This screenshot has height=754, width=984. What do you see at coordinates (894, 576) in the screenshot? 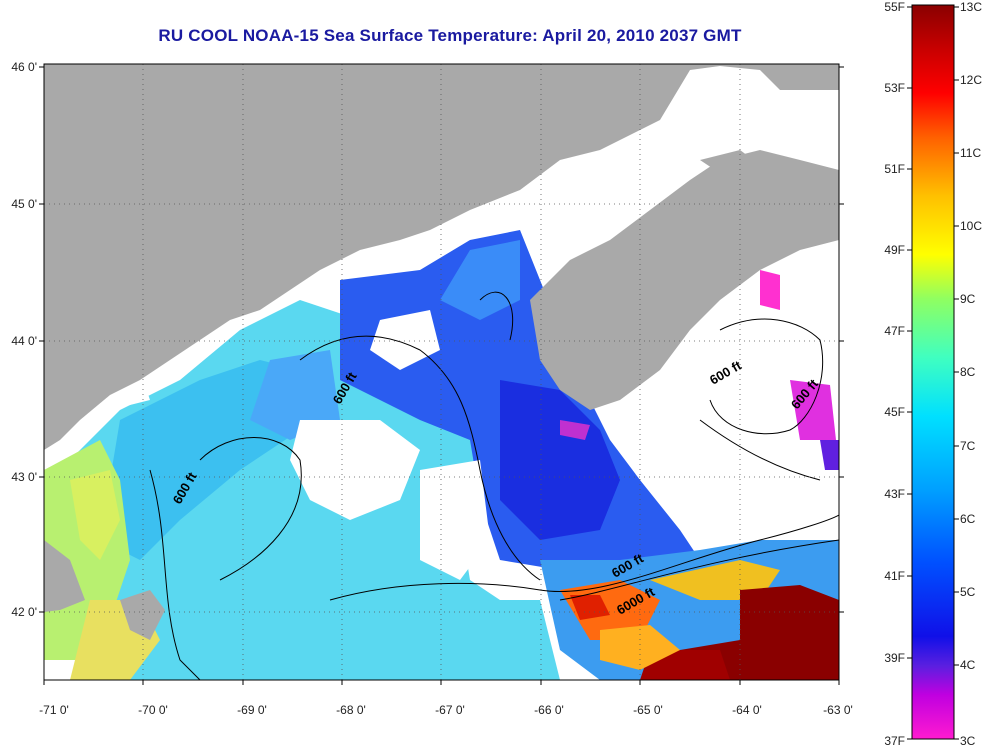
I see `colorbar-f-label: 41F` at bounding box center [894, 576].